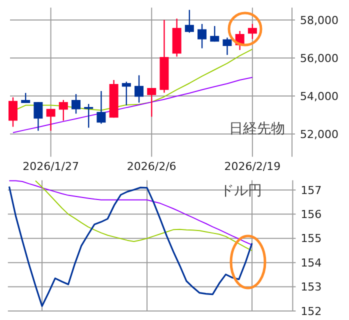  Describe the element at coordinates (311, 190) in the screenshot. I see `y-tick-label: 157` at that location.